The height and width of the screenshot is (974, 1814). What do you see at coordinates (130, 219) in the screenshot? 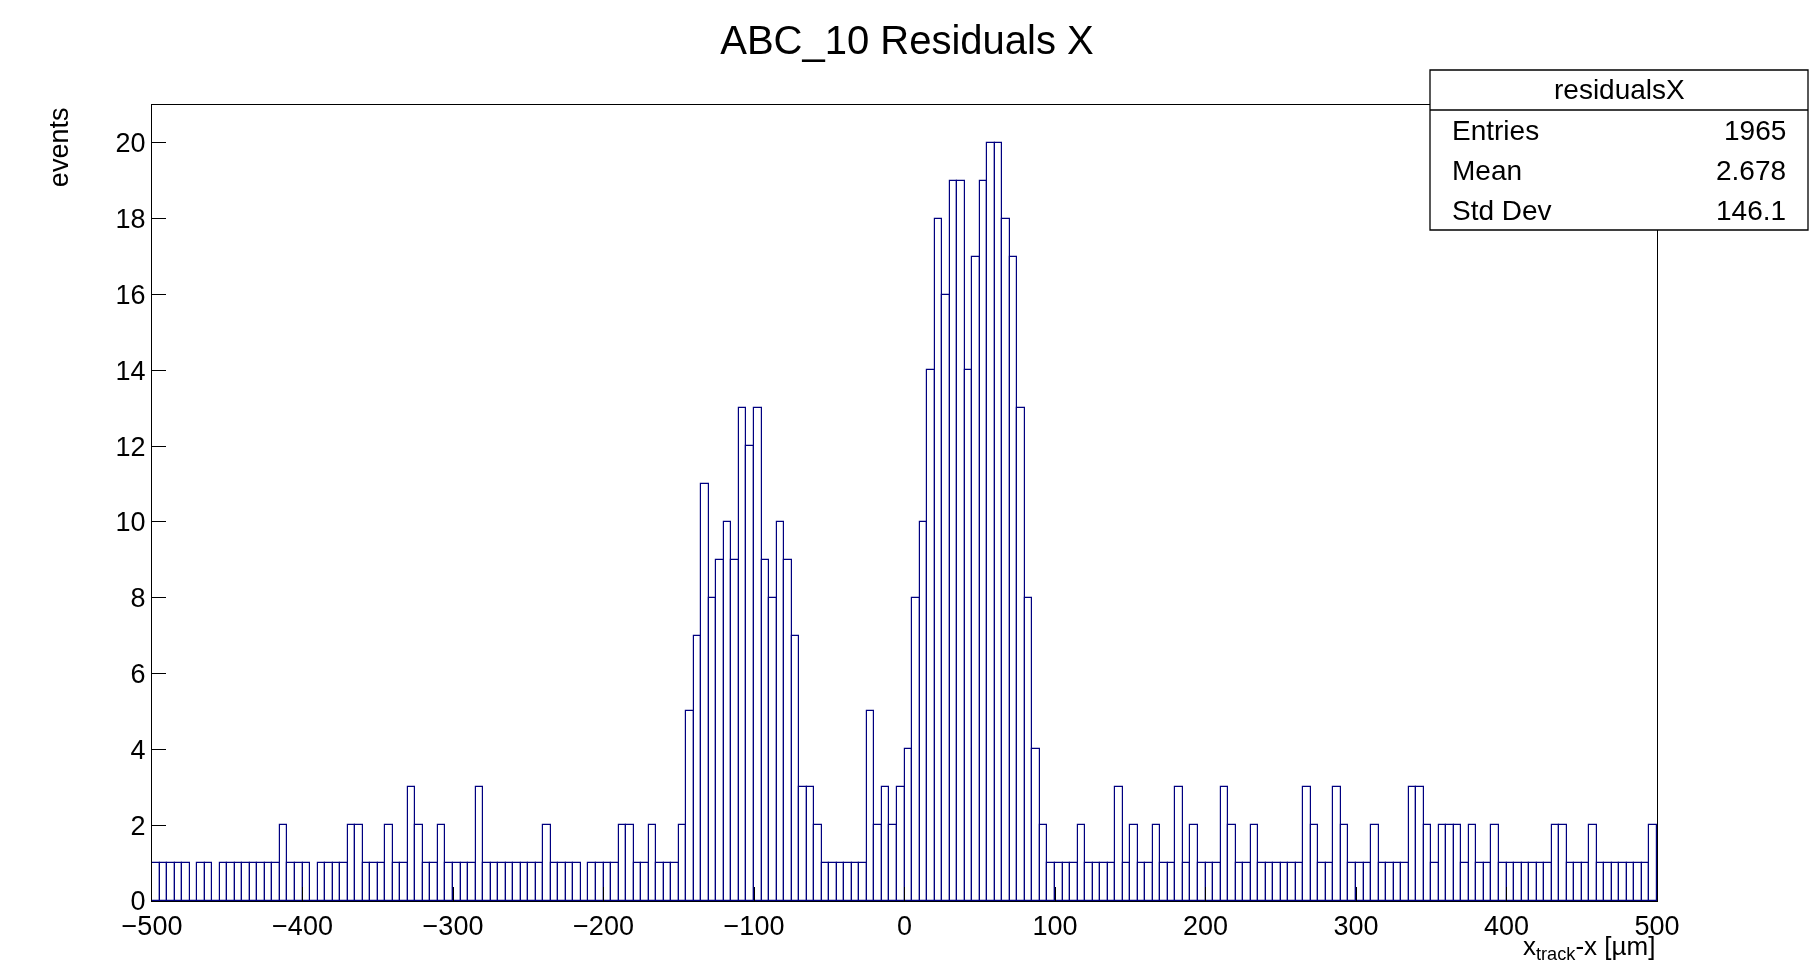
I see `y-tick-label: 18` at bounding box center [130, 219].